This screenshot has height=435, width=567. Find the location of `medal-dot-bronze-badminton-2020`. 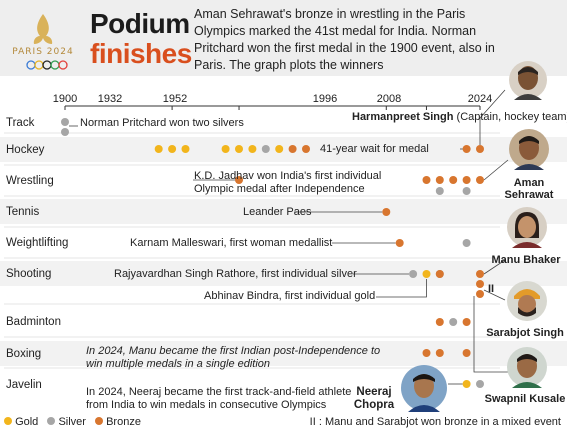

medal-dot-bronze-badminton-2020 is located at coordinates (466, 322).